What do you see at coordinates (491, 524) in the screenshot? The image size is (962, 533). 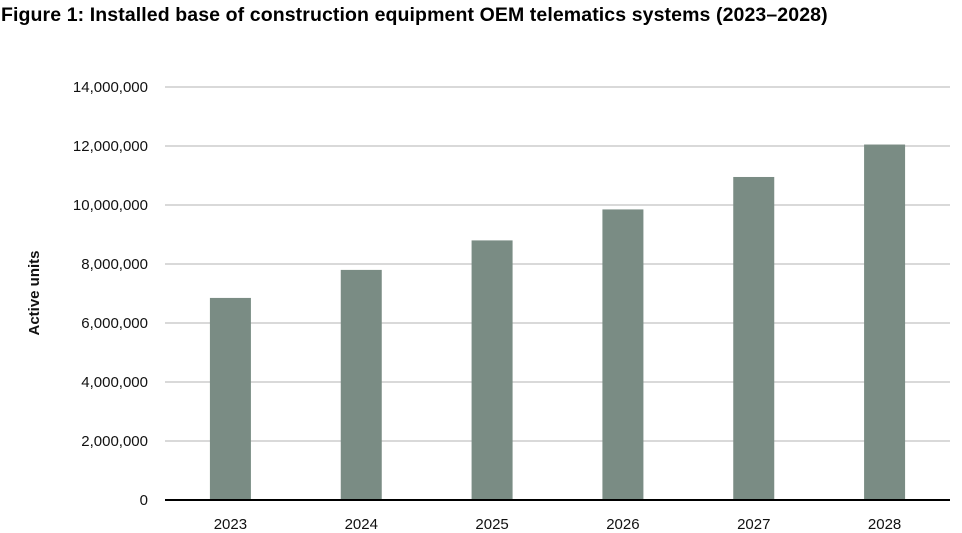 I see `x-tick-label: 2025` at bounding box center [491, 524].